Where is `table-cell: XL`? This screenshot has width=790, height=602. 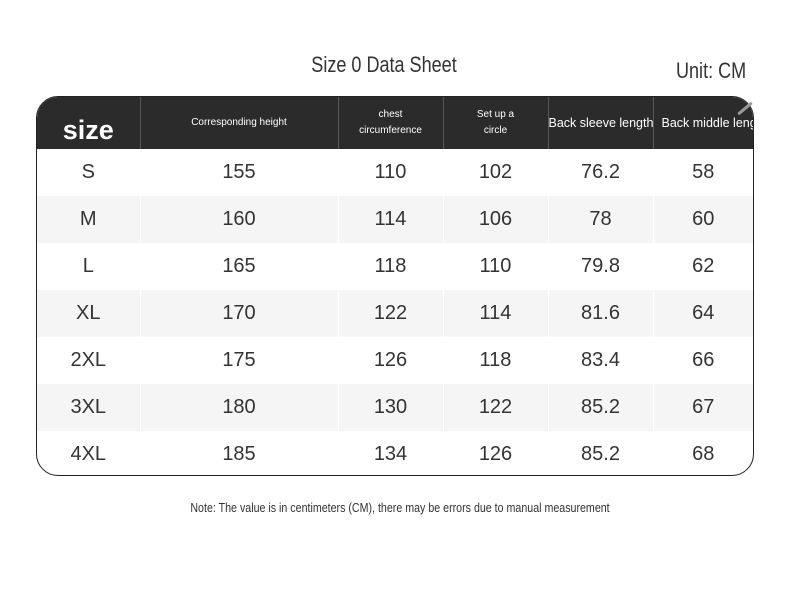
table-cell: XL is located at coordinates (89, 313).